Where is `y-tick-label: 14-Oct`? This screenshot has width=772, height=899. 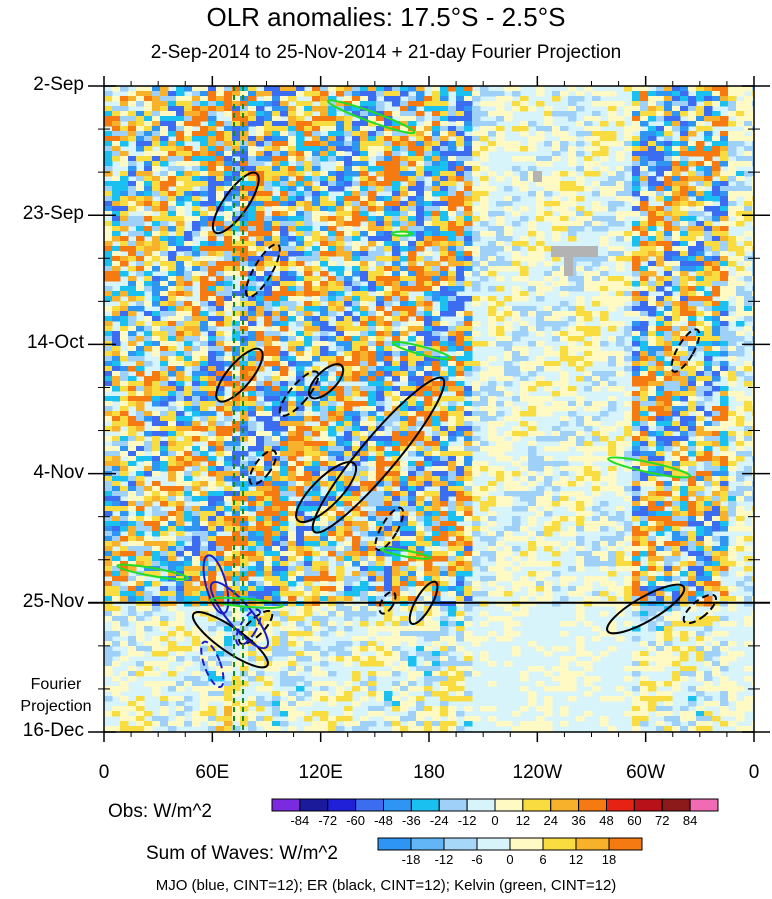
y-tick-label: 14-Oct is located at coordinates (55, 343).